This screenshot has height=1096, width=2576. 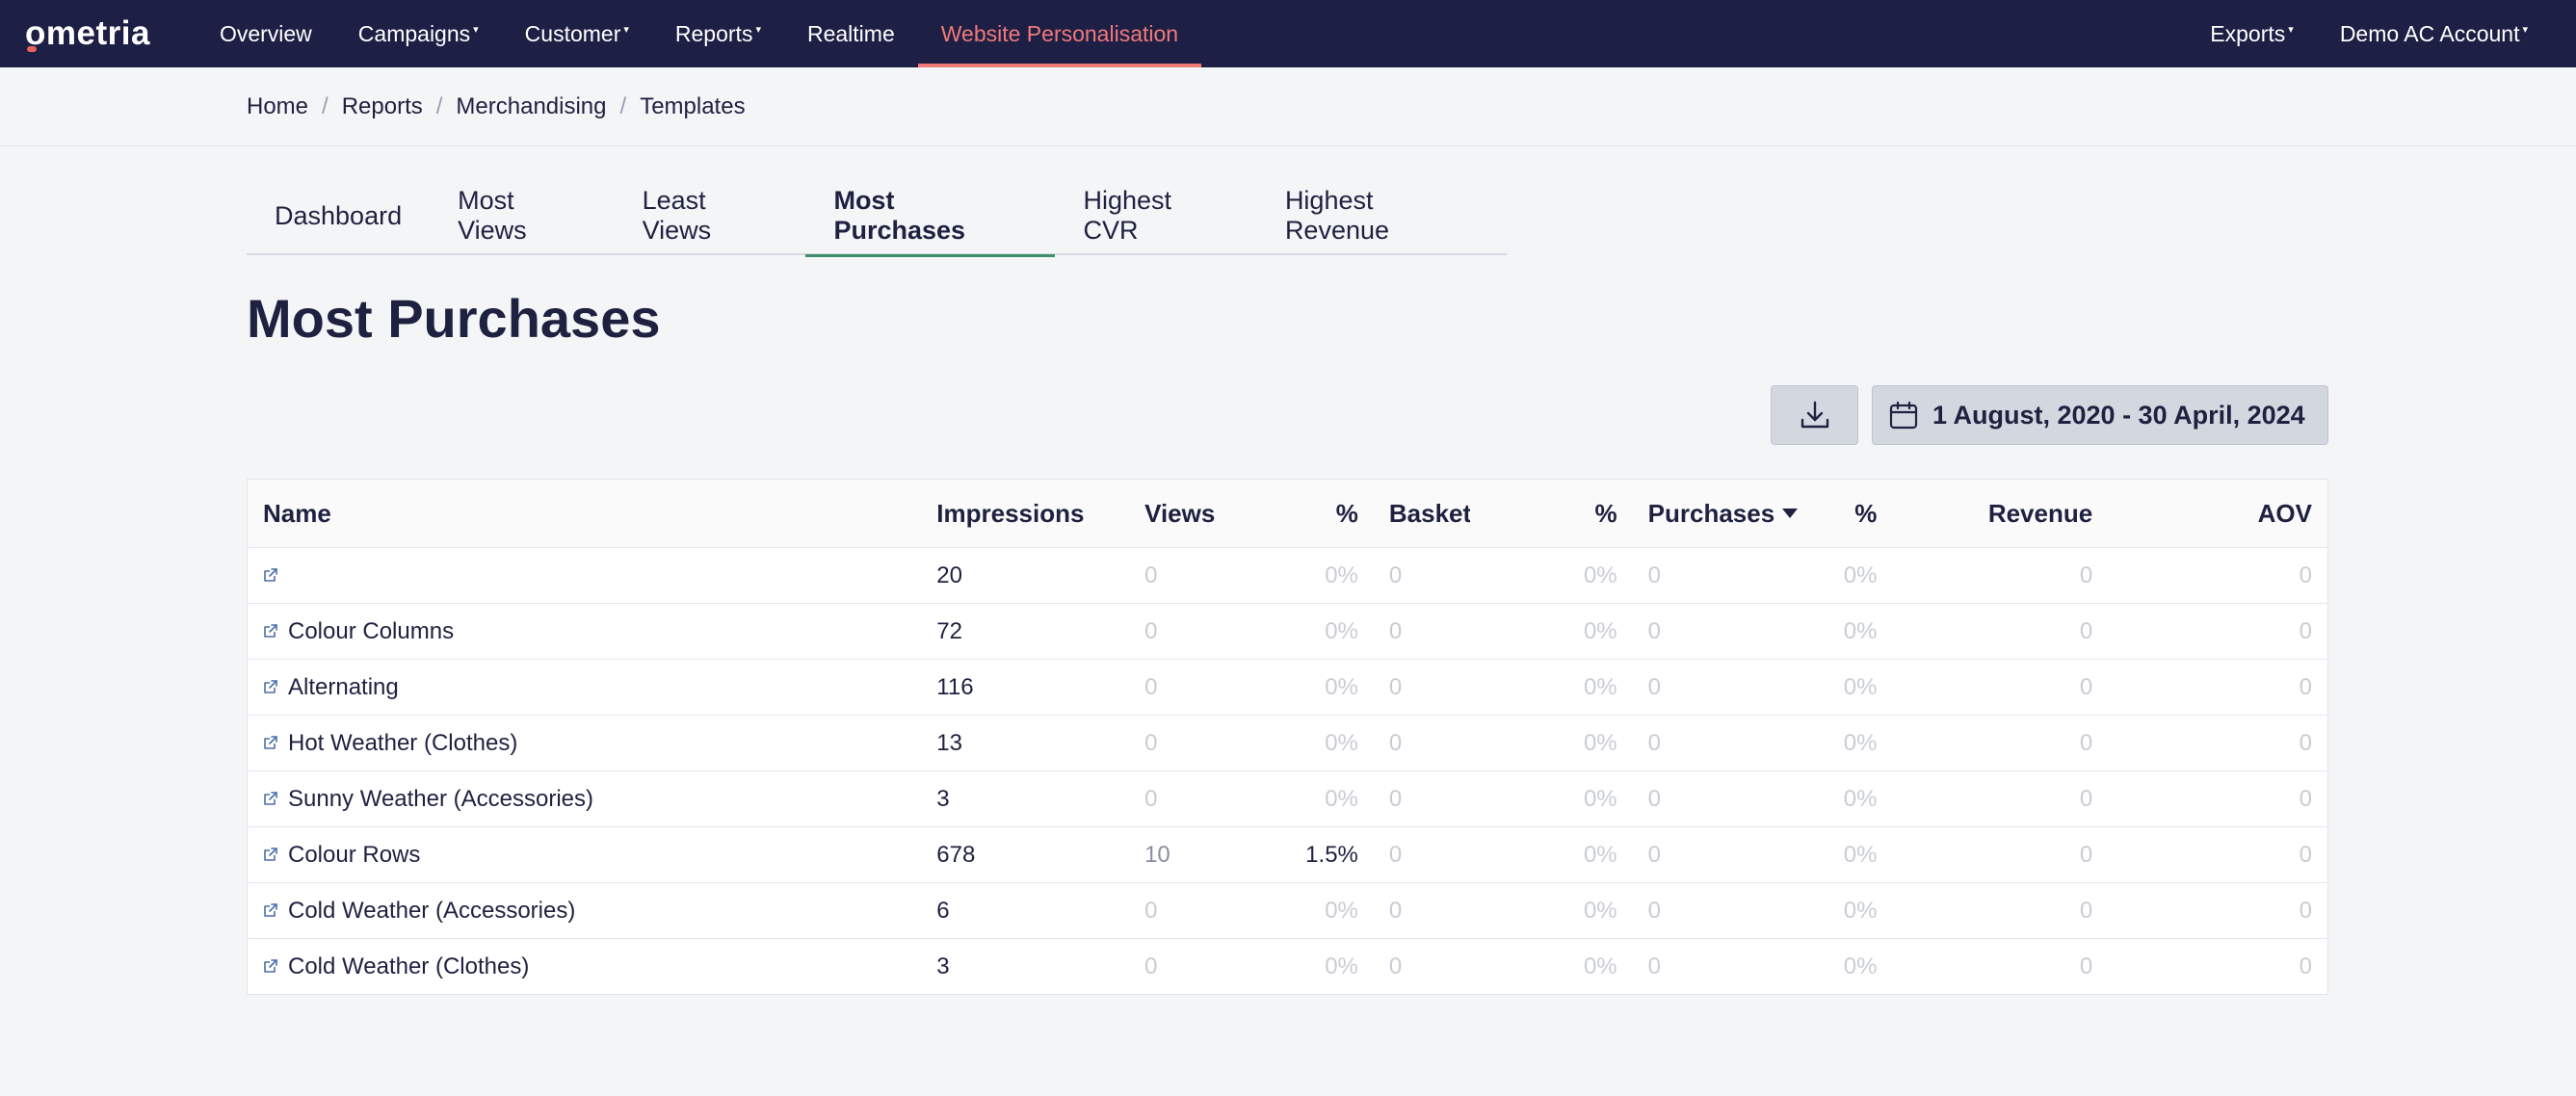 What do you see at coordinates (441, 798) in the screenshot?
I see `template-name-link: Sunny Weather (Accessories)` at bounding box center [441, 798].